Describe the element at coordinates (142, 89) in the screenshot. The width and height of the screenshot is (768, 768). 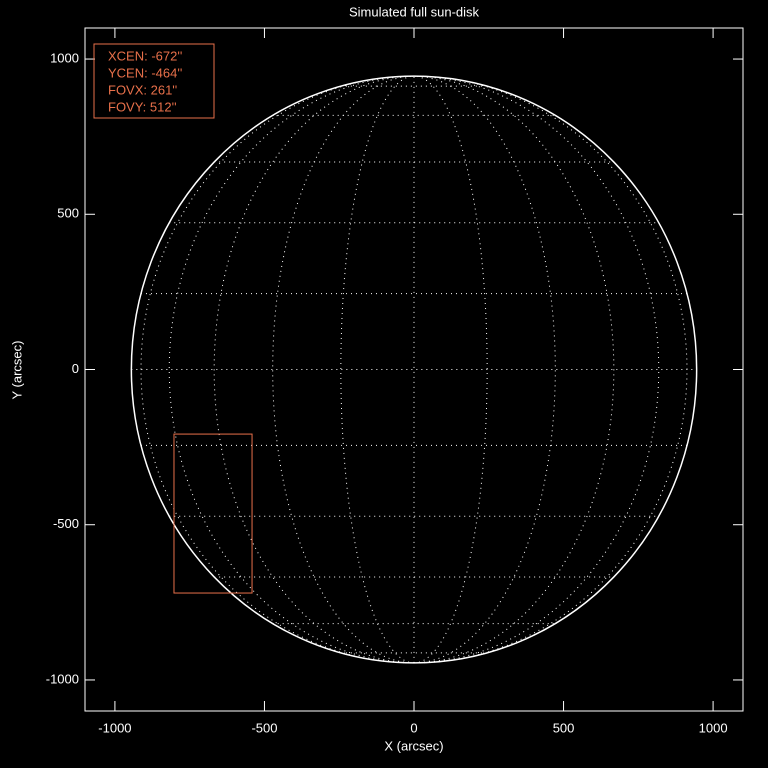
I see `fov-legend-text: FOVX: 261''` at that location.